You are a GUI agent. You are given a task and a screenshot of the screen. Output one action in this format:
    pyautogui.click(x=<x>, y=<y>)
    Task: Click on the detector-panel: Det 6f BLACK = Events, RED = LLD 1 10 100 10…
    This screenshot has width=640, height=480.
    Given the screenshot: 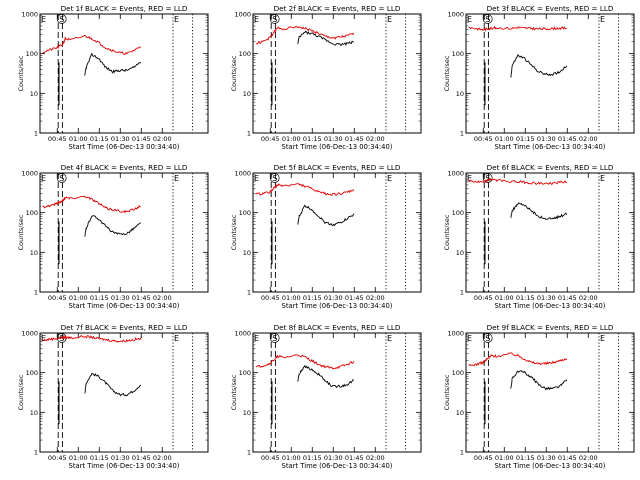 What is the action you would take?
    pyautogui.click(x=539, y=236)
    